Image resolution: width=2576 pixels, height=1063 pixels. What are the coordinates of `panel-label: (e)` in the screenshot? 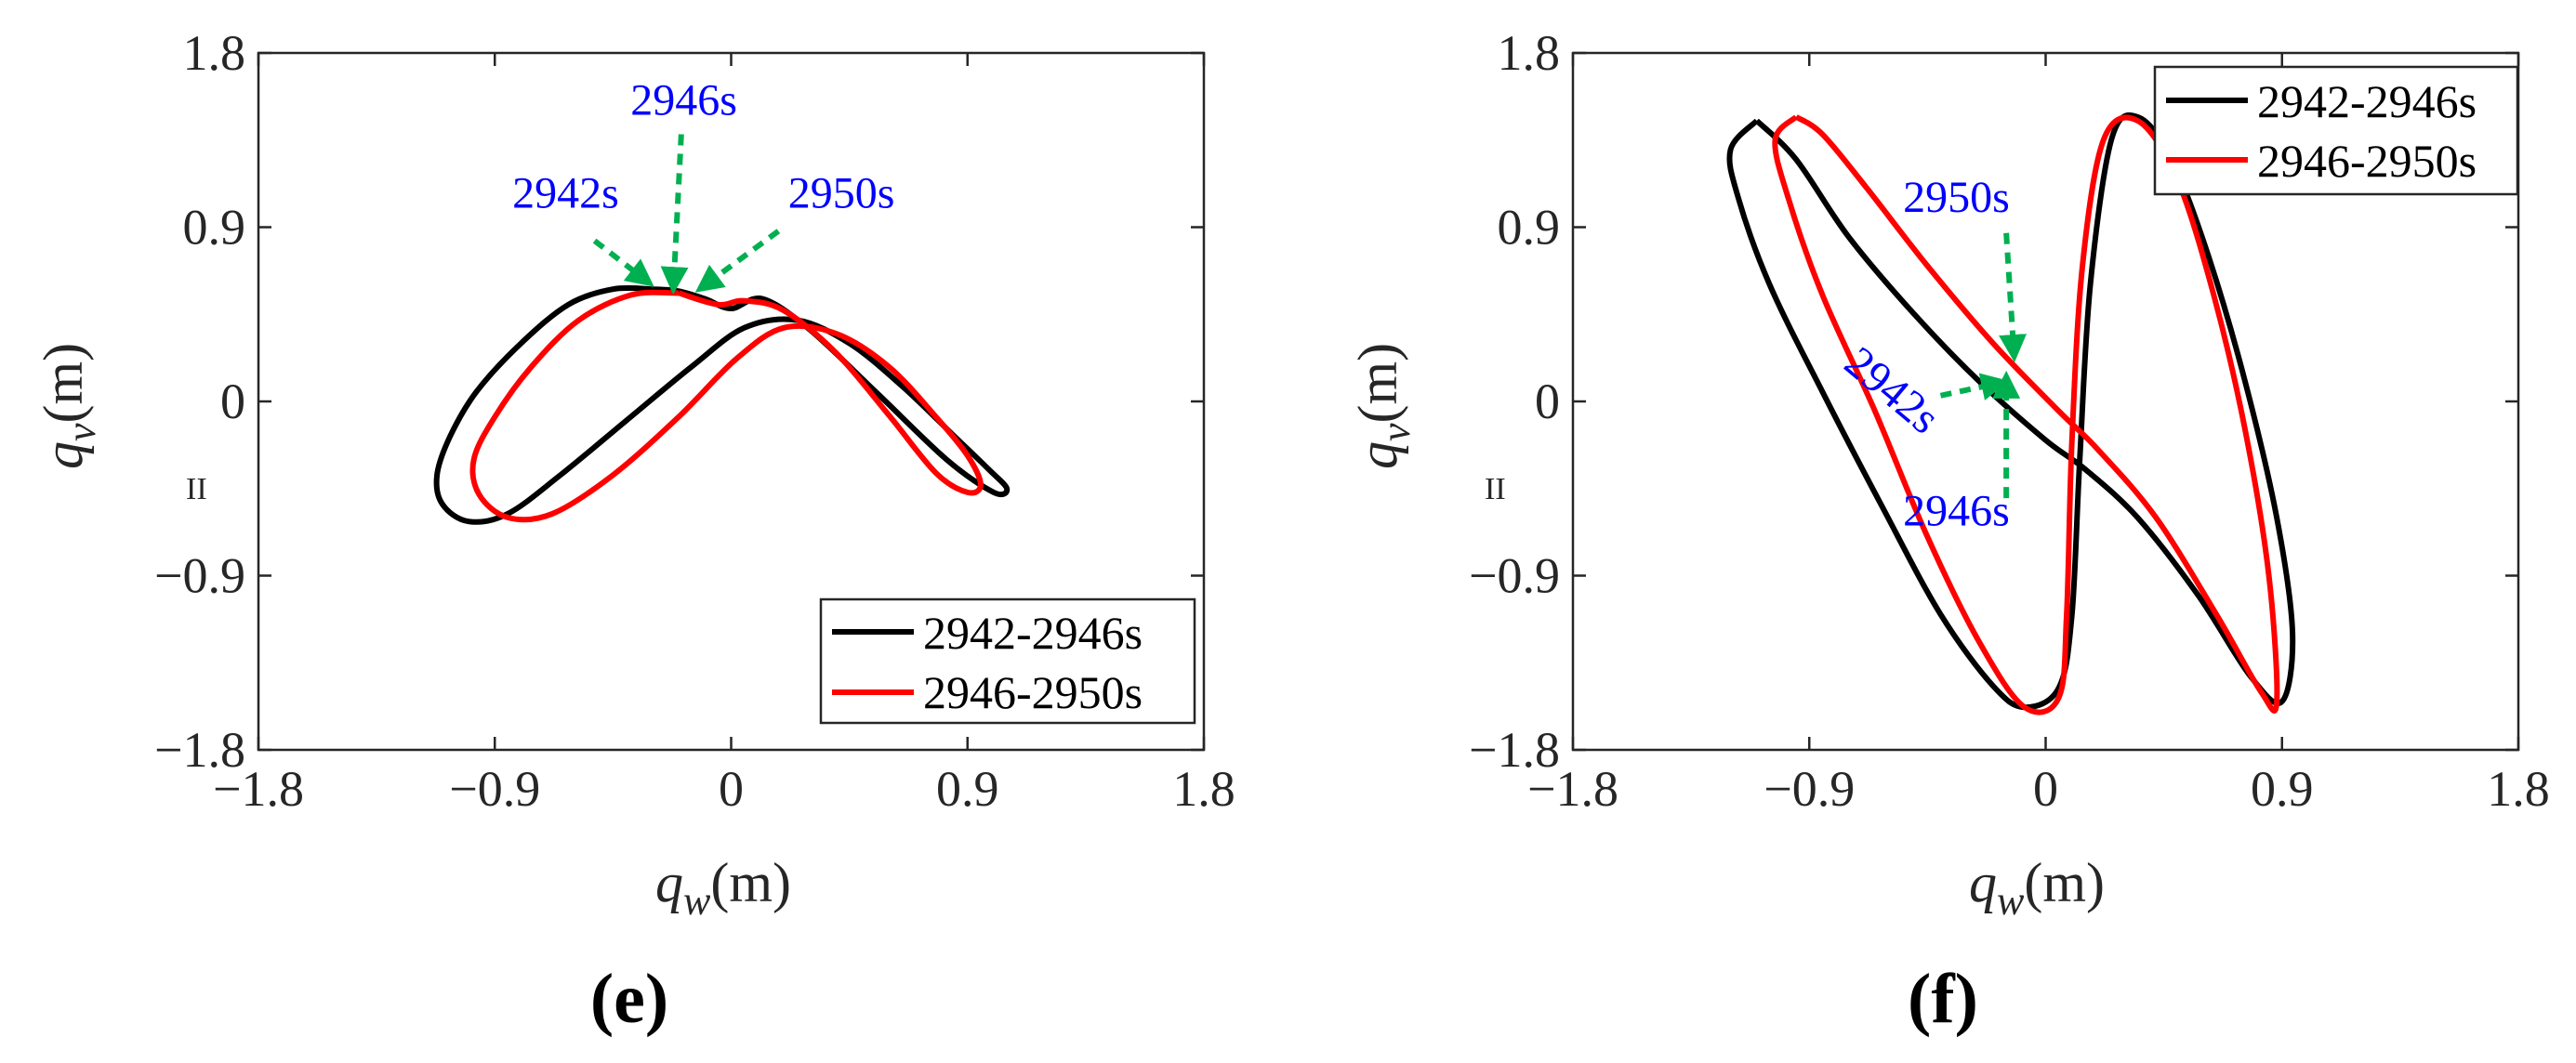 It's located at (629, 999).